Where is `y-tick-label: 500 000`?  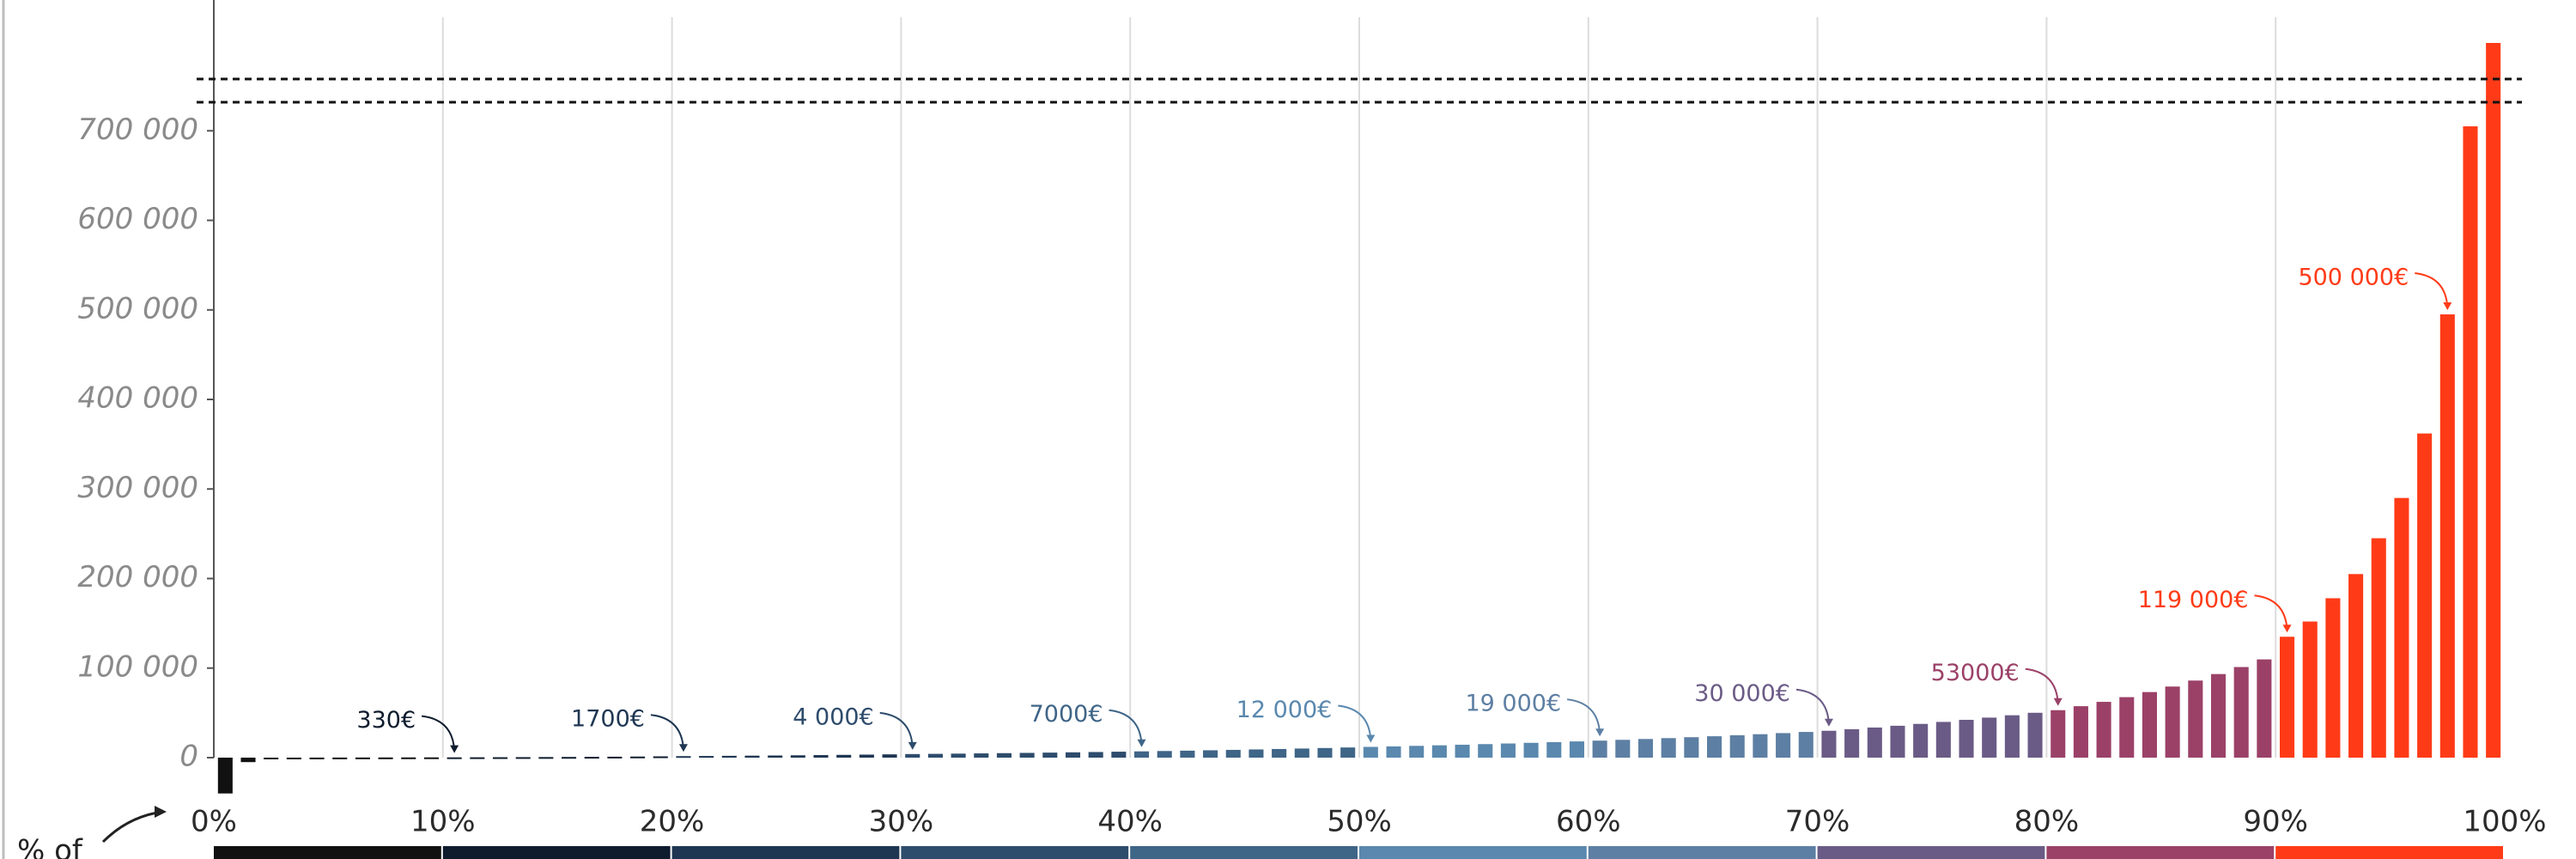 y-tick-label: 500 000 is located at coordinates (137, 309).